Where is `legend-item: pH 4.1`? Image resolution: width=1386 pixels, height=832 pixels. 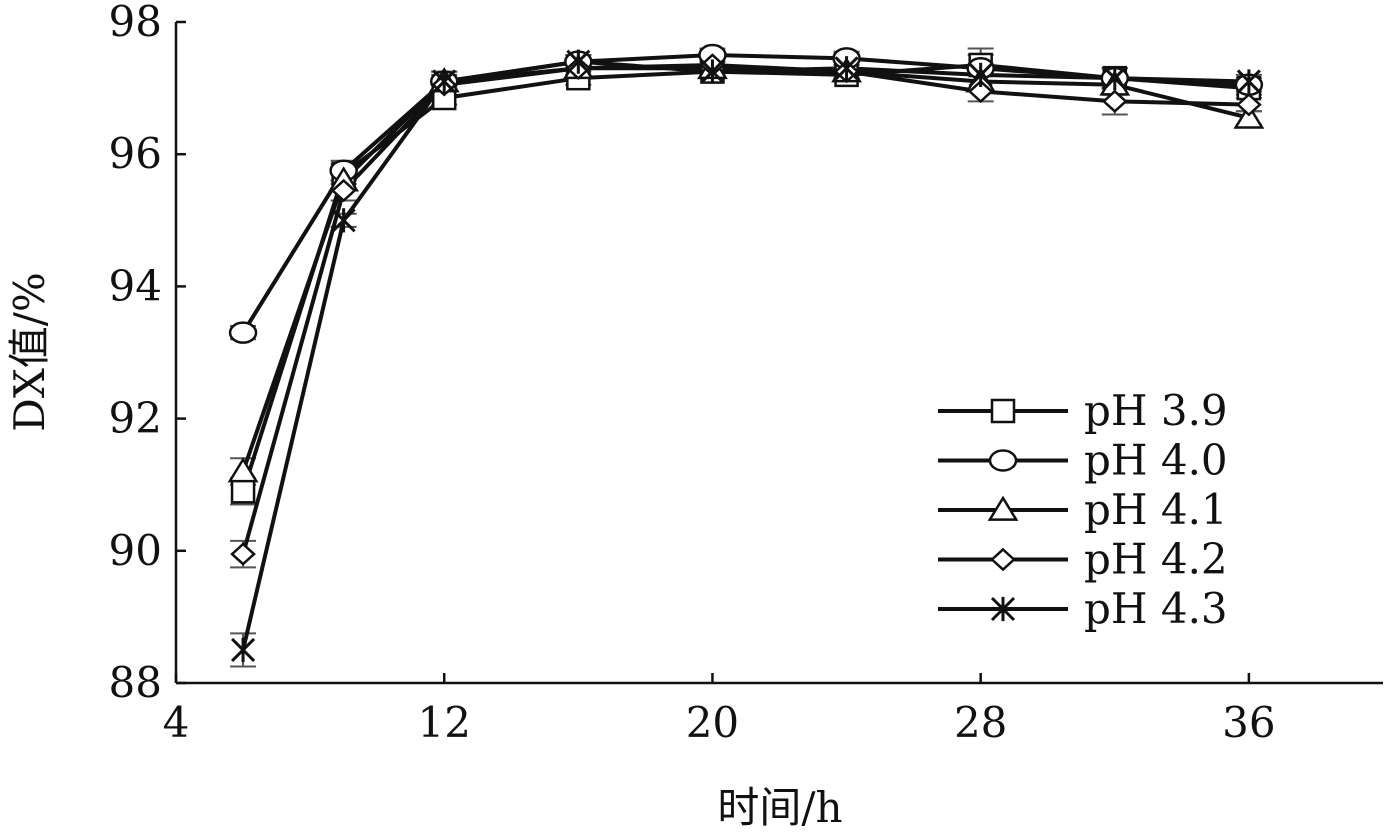 legend-item: pH 4.1 is located at coordinates (1083, 509).